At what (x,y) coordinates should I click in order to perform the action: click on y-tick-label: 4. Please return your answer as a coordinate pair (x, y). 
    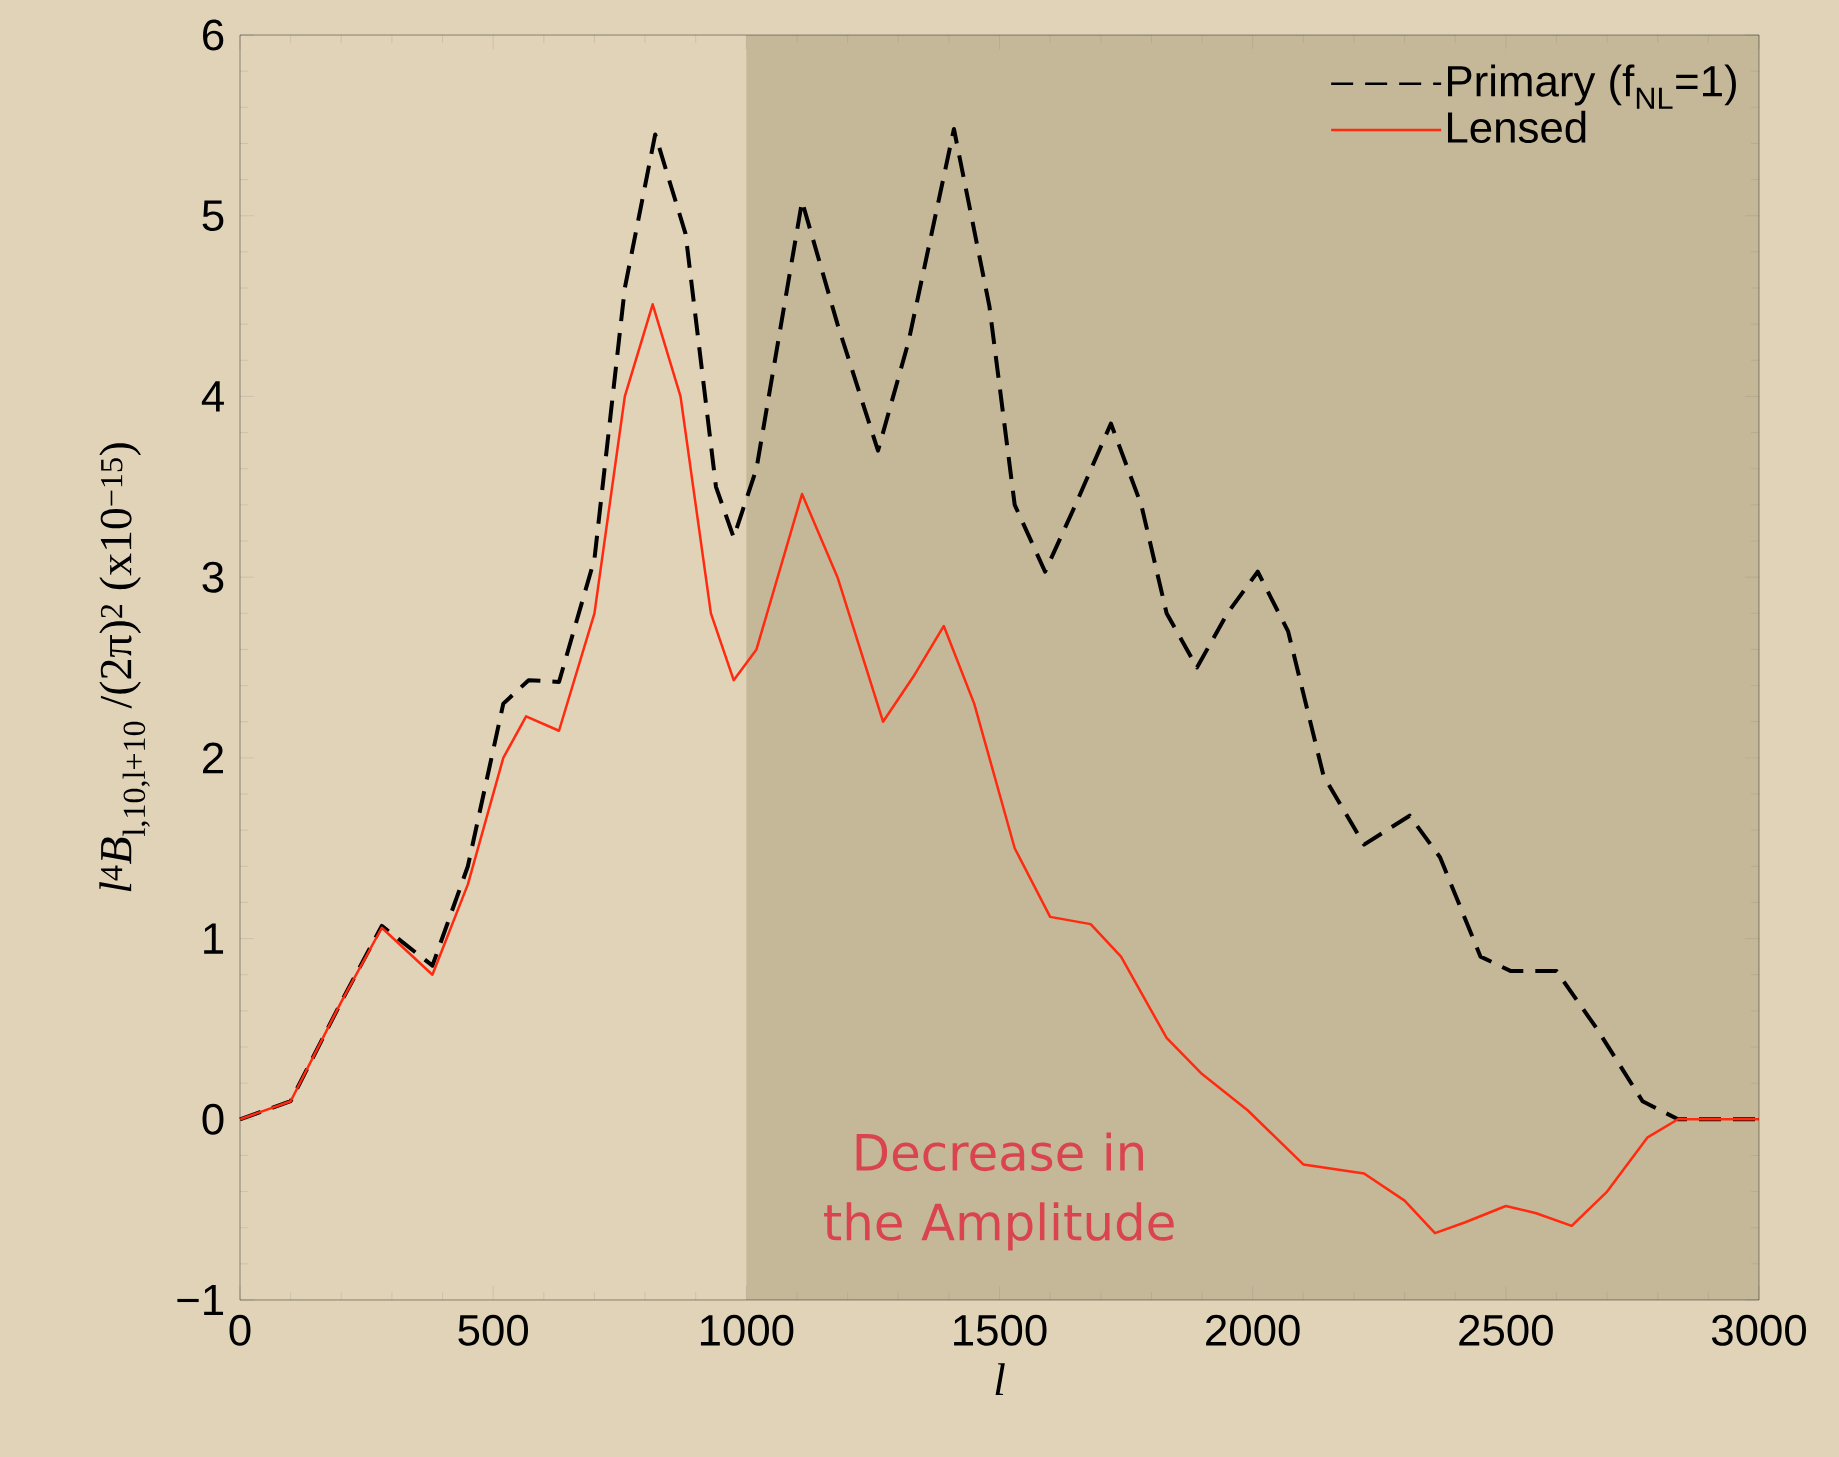
    Looking at the image, I should click on (212, 396).